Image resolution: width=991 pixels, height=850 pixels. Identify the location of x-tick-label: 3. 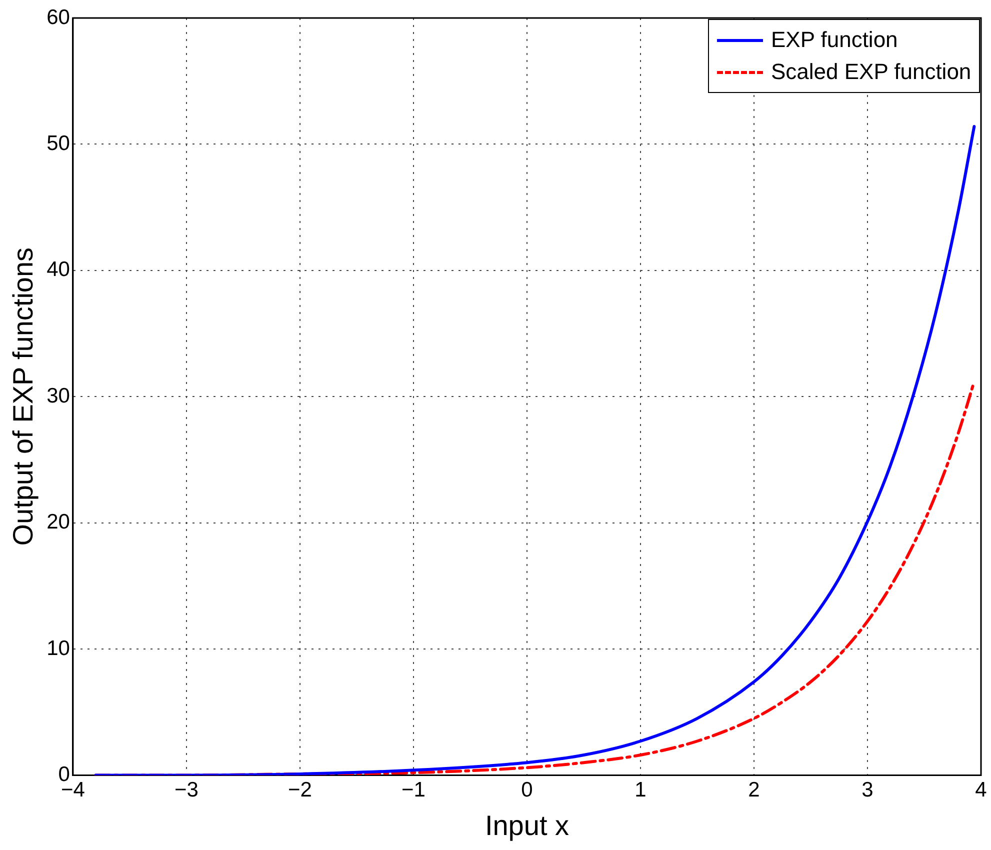
(868, 790).